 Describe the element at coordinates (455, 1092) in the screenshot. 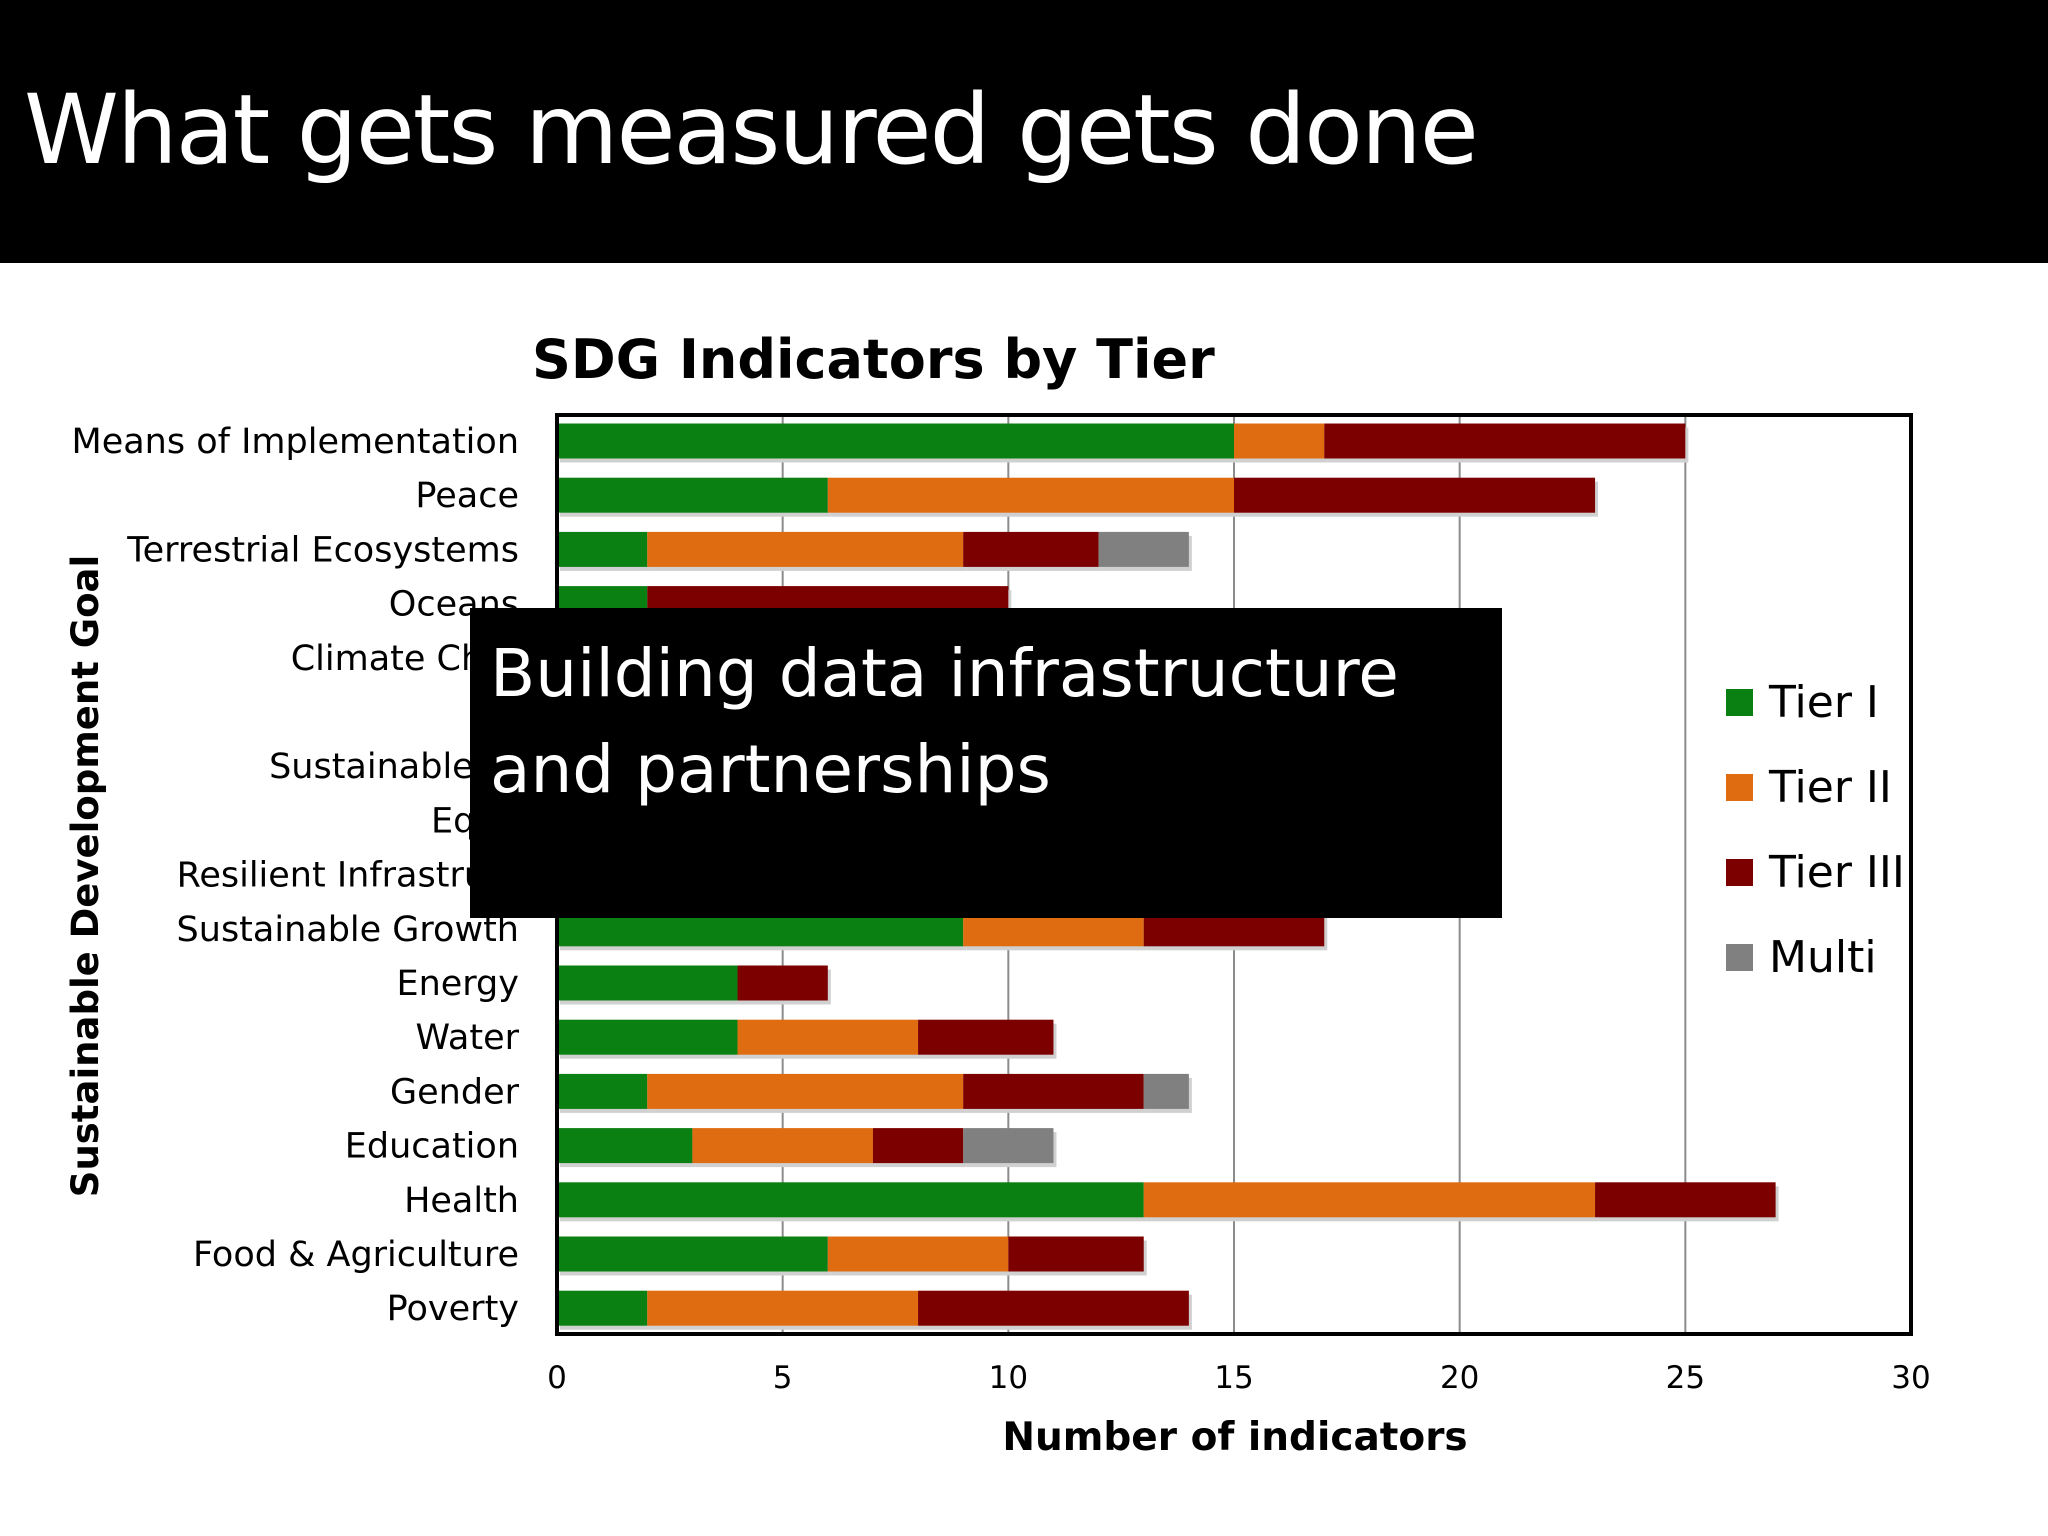

I see `category-label: Gender` at that location.